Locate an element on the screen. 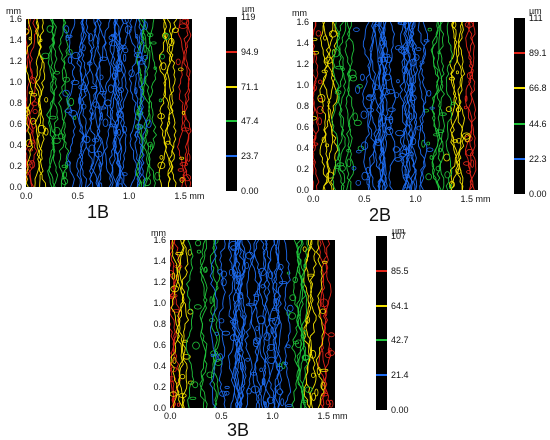  colorbar-tick-label: 42.7 is located at coordinates (400, 340).